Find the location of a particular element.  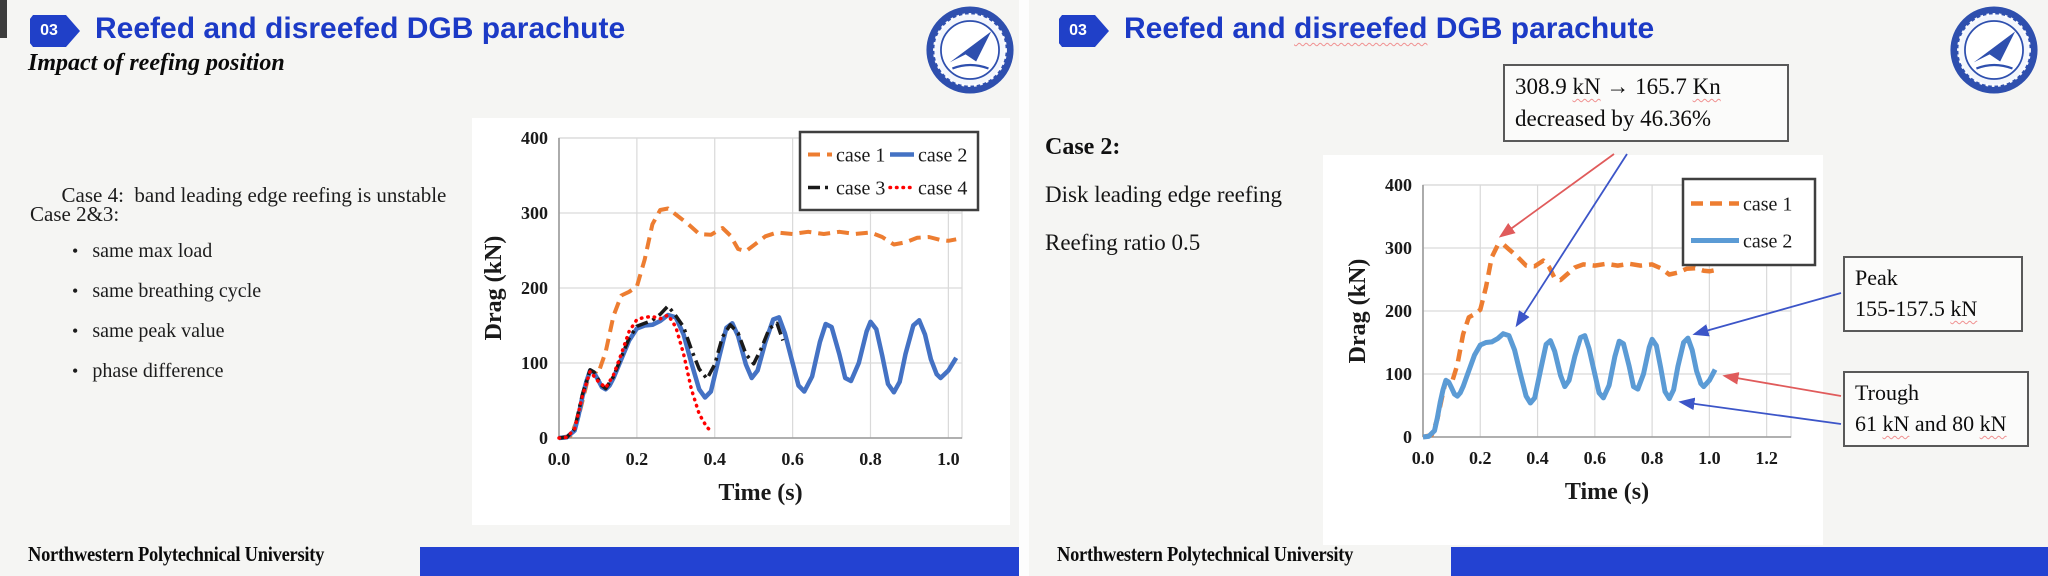

disk-reefing-line: Disk leading edge reefing is located at coordinates (1163, 194).